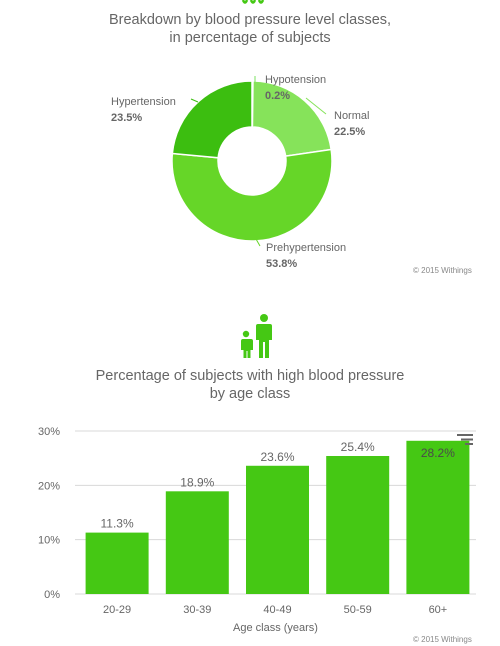 This screenshot has height=646, width=500. I want to click on bar-value-label: 28.2%, so click(438, 453).